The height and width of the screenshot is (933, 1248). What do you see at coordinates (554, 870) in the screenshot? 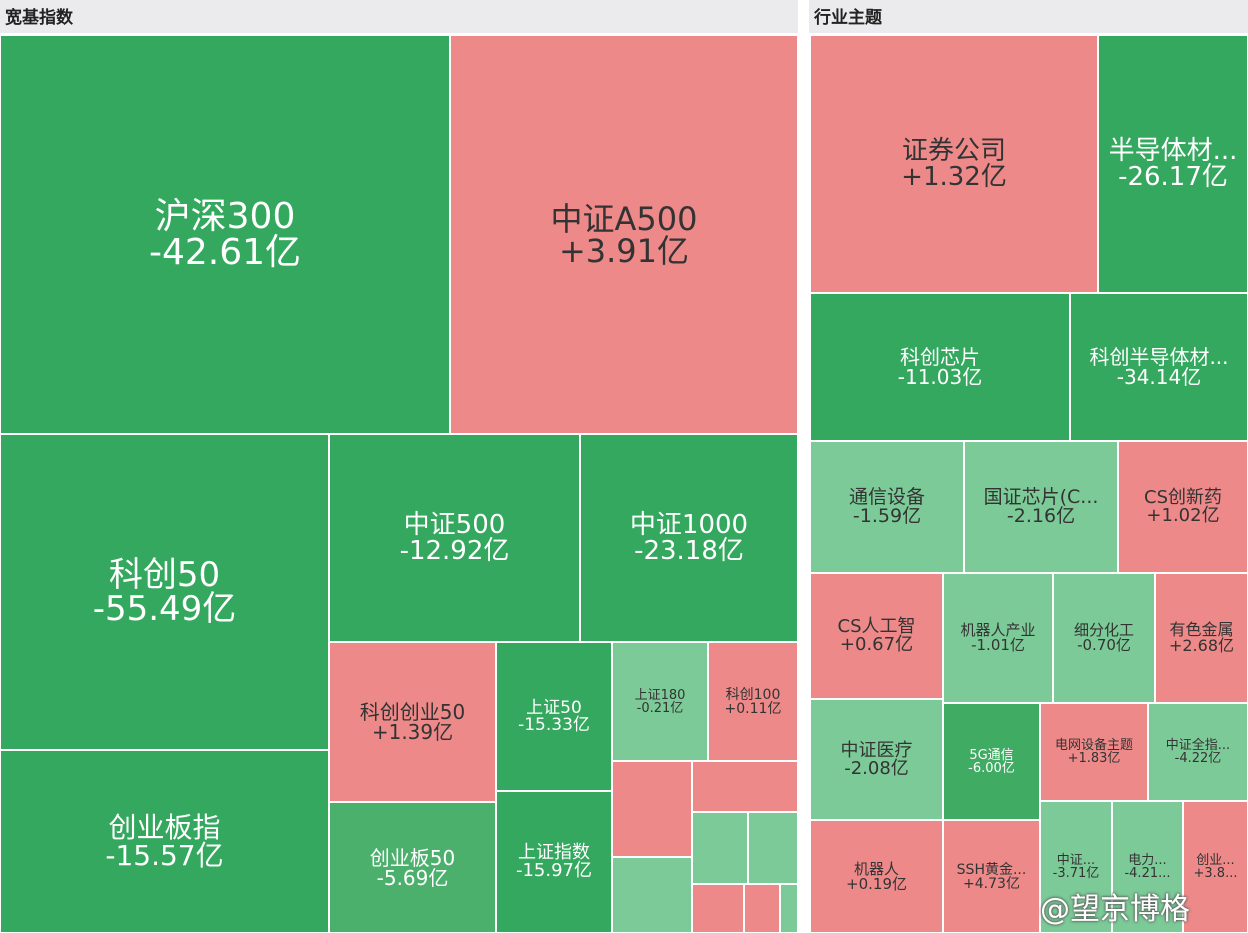
I see `tile-value: -15.97亿` at bounding box center [554, 870].